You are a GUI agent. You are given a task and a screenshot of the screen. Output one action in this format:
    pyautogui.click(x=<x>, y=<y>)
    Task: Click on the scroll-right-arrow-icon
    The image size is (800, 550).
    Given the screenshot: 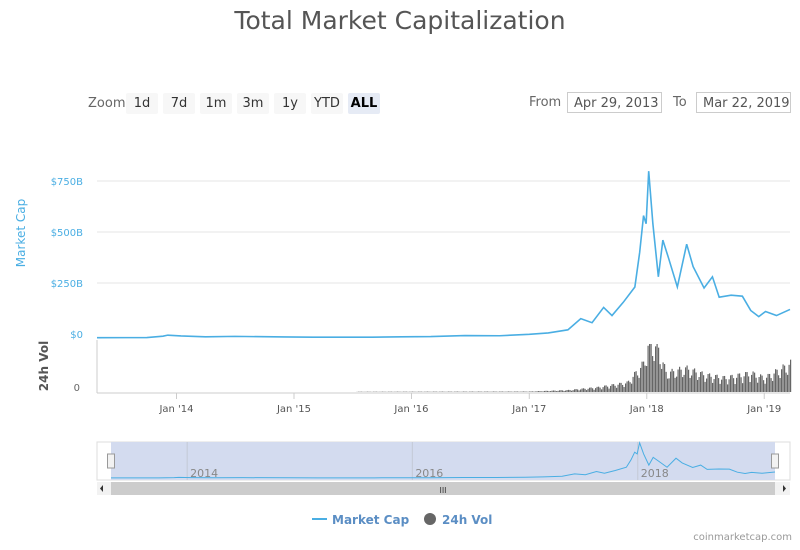 What is the action you would take?
    pyautogui.click(x=784, y=488)
    